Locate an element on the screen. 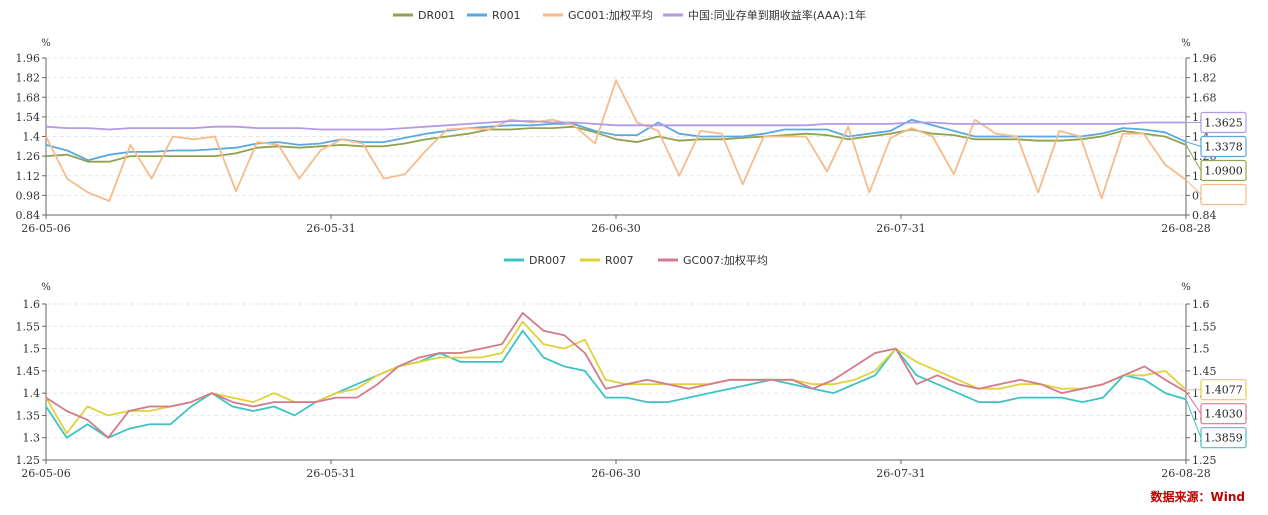  y-tick-label-right: 1.45 is located at coordinates (1204, 371).